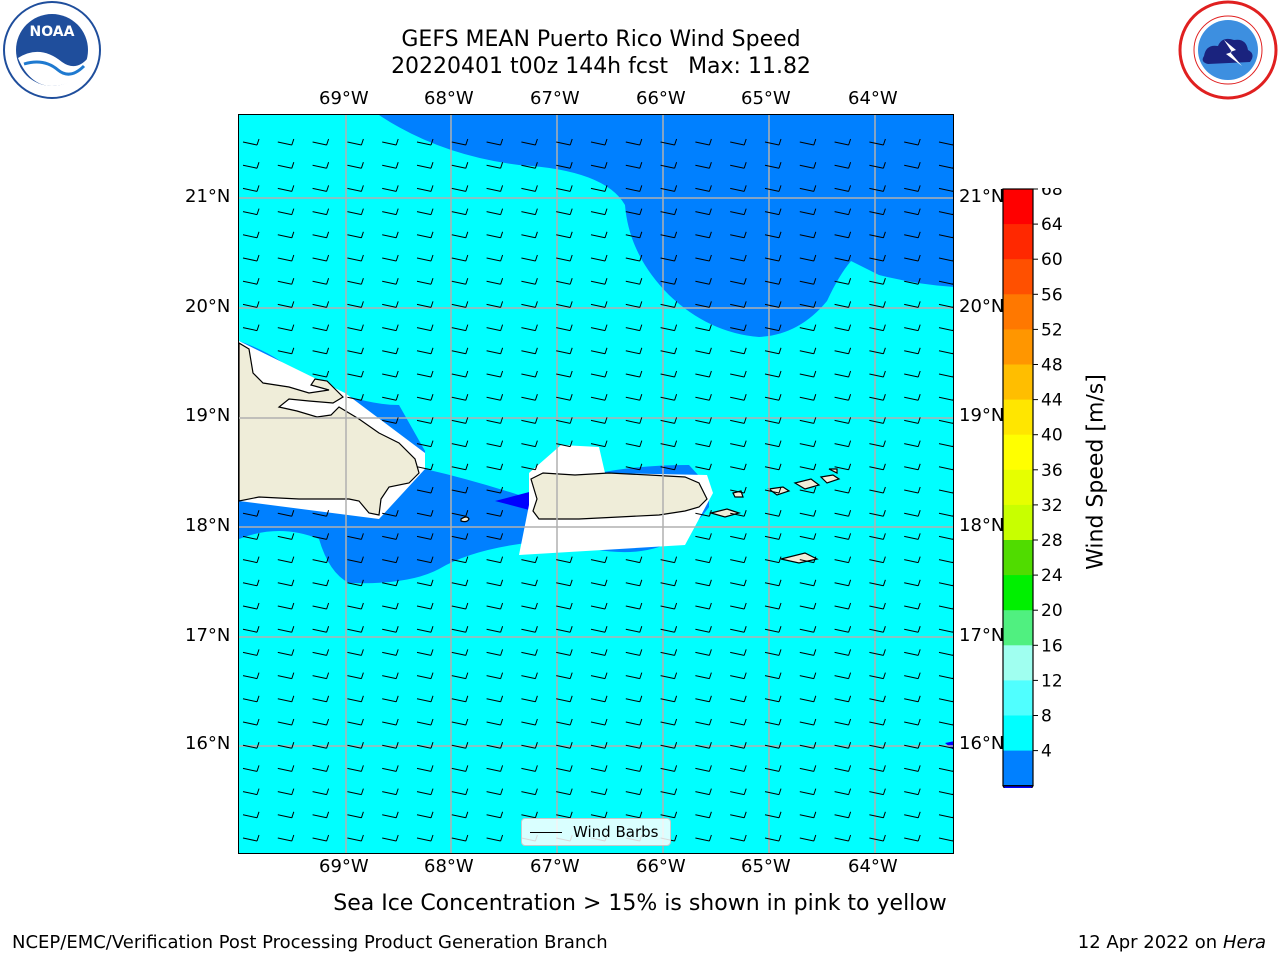  Describe the element at coordinates (873, 866) in the screenshot. I see `lon-label-bottom-64w: 64°W` at that location.